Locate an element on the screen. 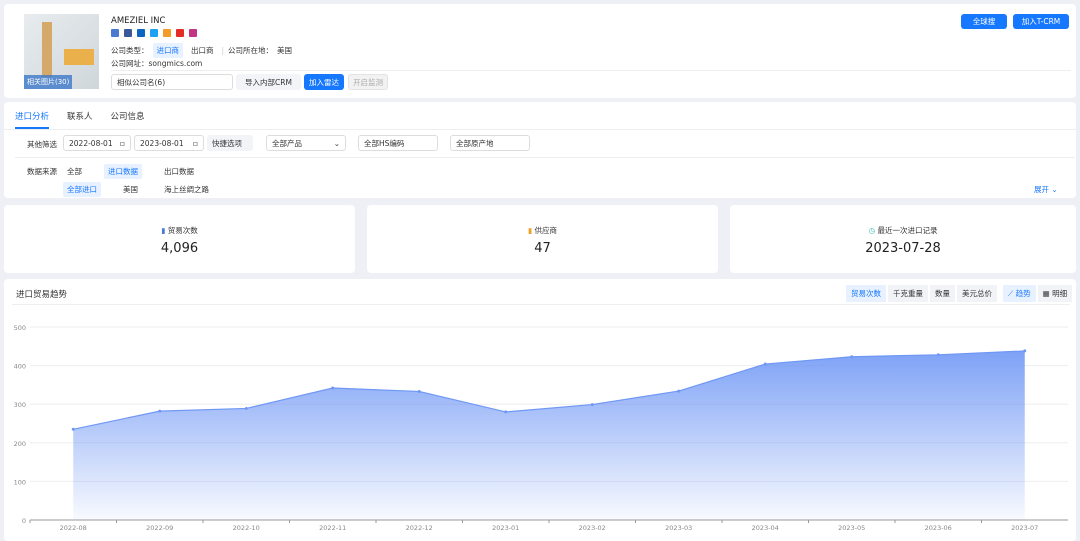 This screenshot has width=1080, height=541. stat-label: 最近一次进口记录 is located at coordinates (907, 230).